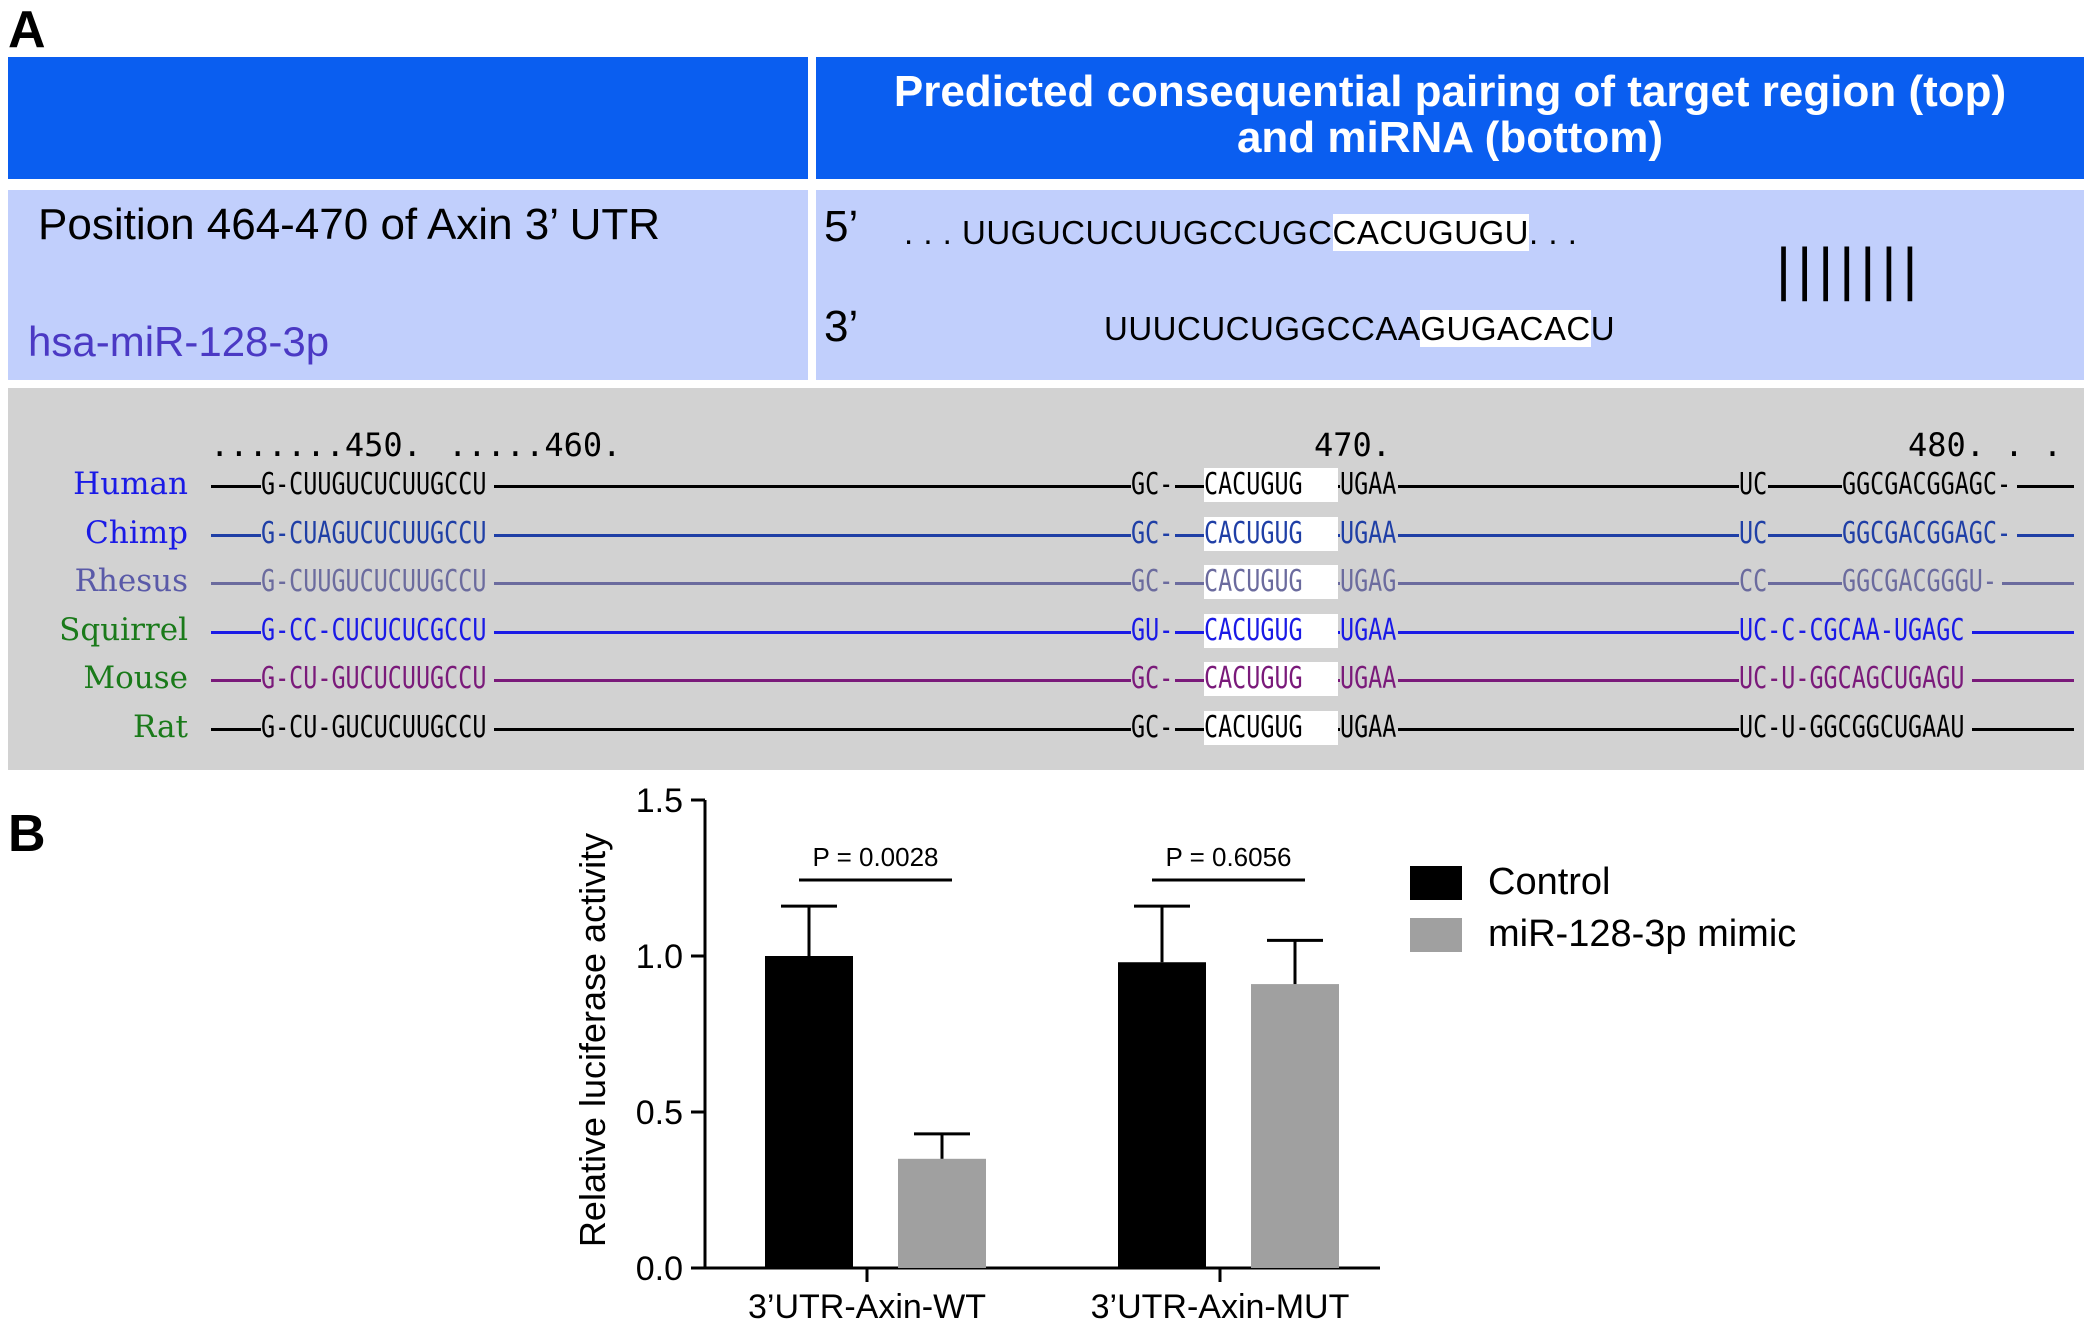 The image size is (2085, 1320). Describe the element at coordinates (135, 678) in the screenshot. I see `species-name: Mouse` at that location.